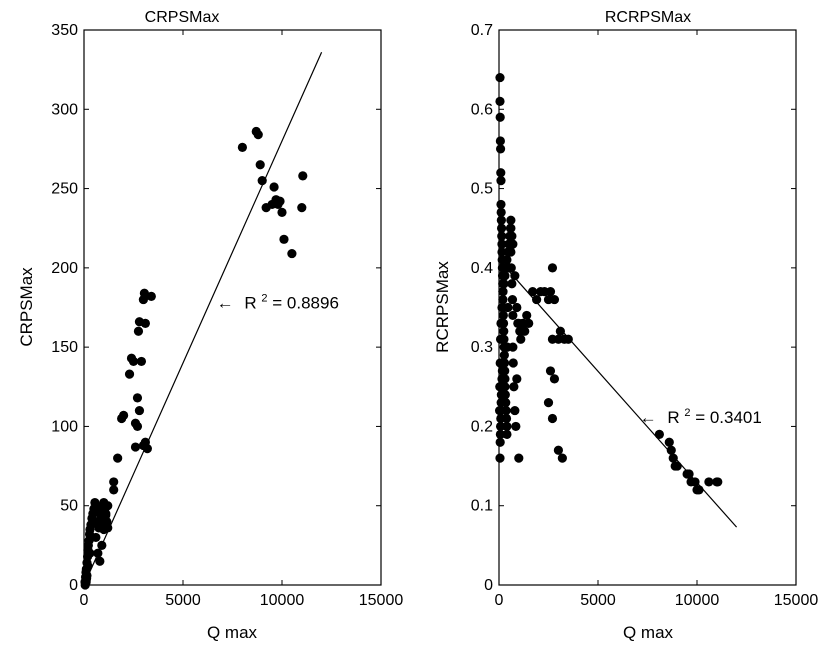 Image resolution: width=820 pixels, height=646 pixels. What do you see at coordinates (64, 109) in the screenshot?
I see `y-tick-label: 300` at bounding box center [64, 109].